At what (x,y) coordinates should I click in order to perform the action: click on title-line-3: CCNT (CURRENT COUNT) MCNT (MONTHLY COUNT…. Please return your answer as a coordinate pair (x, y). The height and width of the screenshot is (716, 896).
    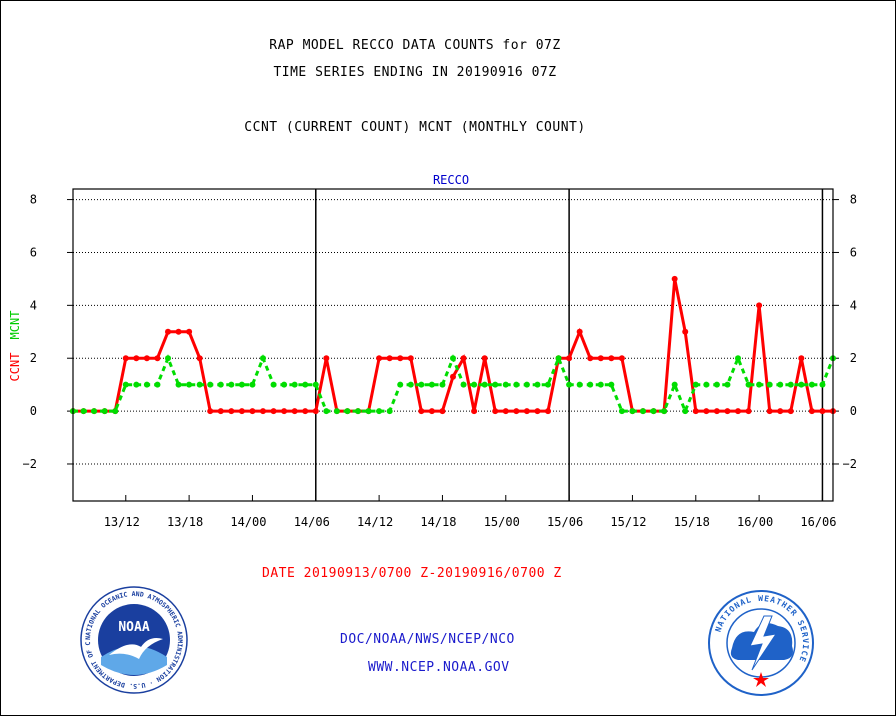
    Looking at the image, I should click on (415, 127).